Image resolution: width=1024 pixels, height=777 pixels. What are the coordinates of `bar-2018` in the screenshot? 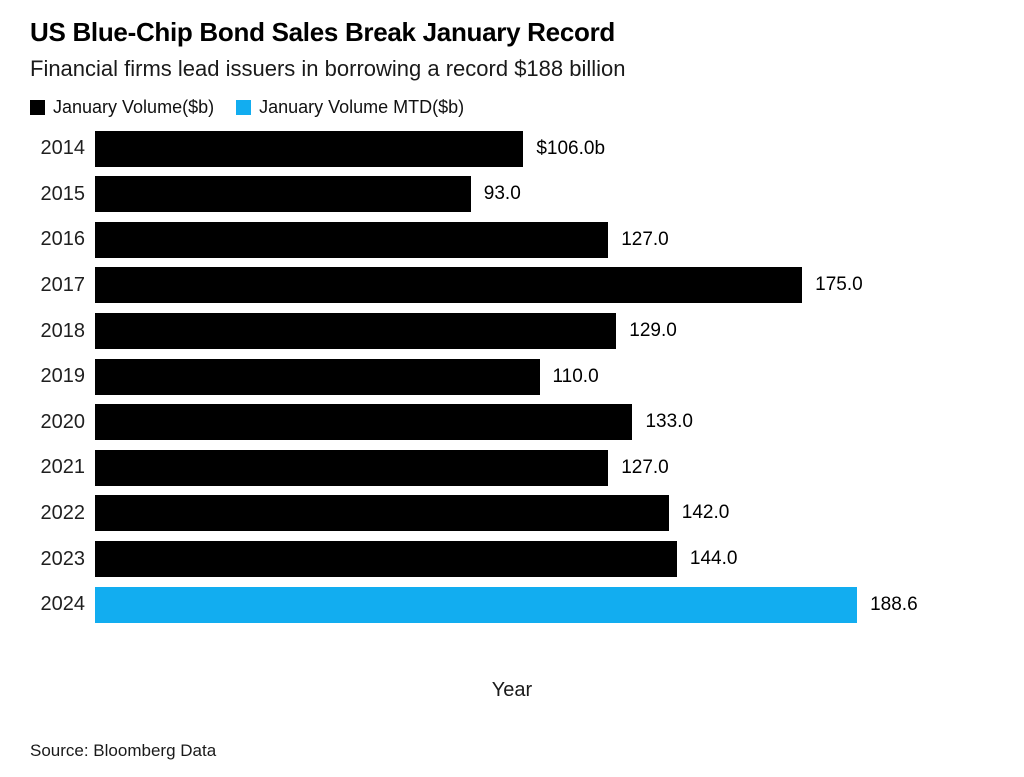 It's located at (356, 331).